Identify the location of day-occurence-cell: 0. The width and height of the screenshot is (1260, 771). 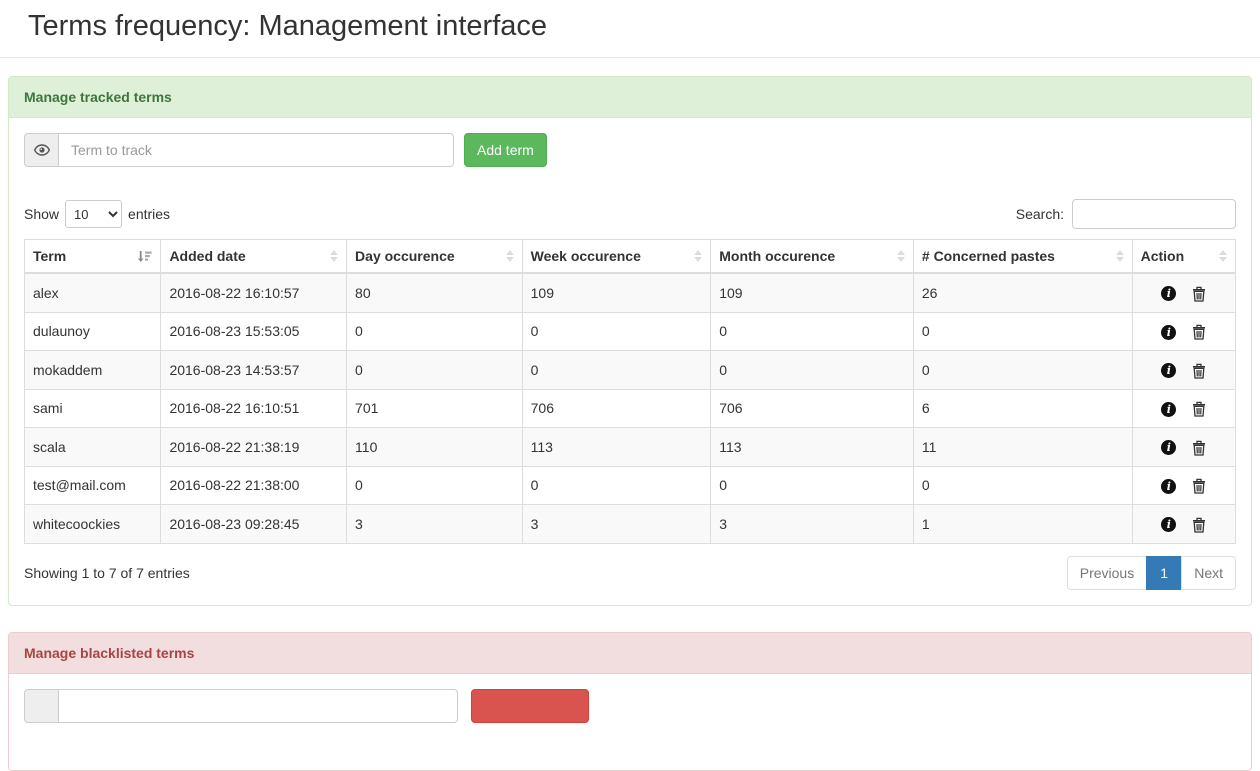
(435, 331).